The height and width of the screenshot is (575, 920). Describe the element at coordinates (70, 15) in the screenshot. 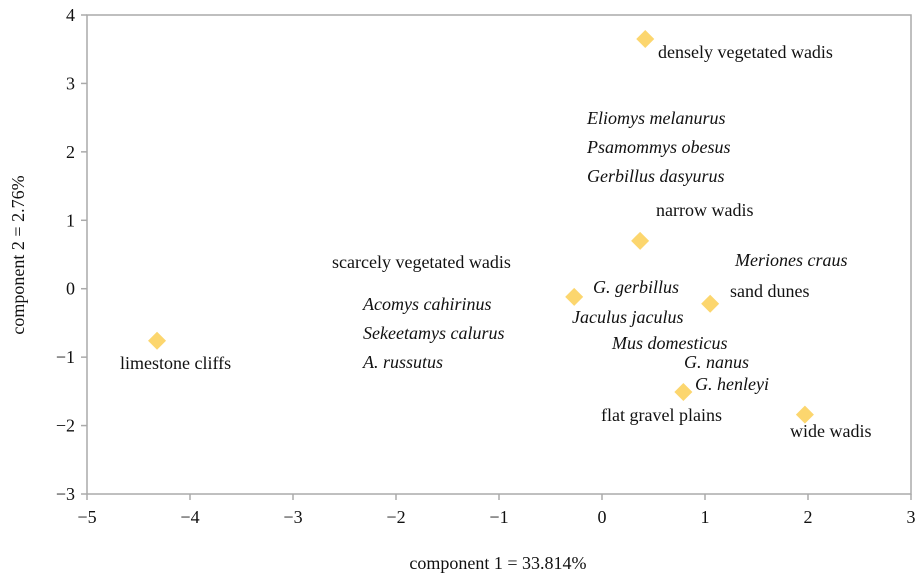

I see `y-tick-label: 4` at that location.